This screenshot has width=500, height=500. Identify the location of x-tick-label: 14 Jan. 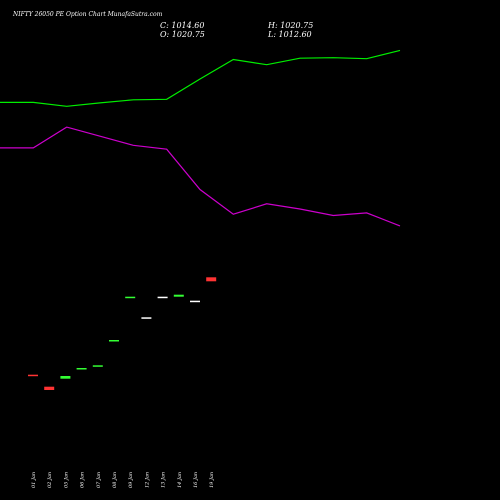
(180, 480).